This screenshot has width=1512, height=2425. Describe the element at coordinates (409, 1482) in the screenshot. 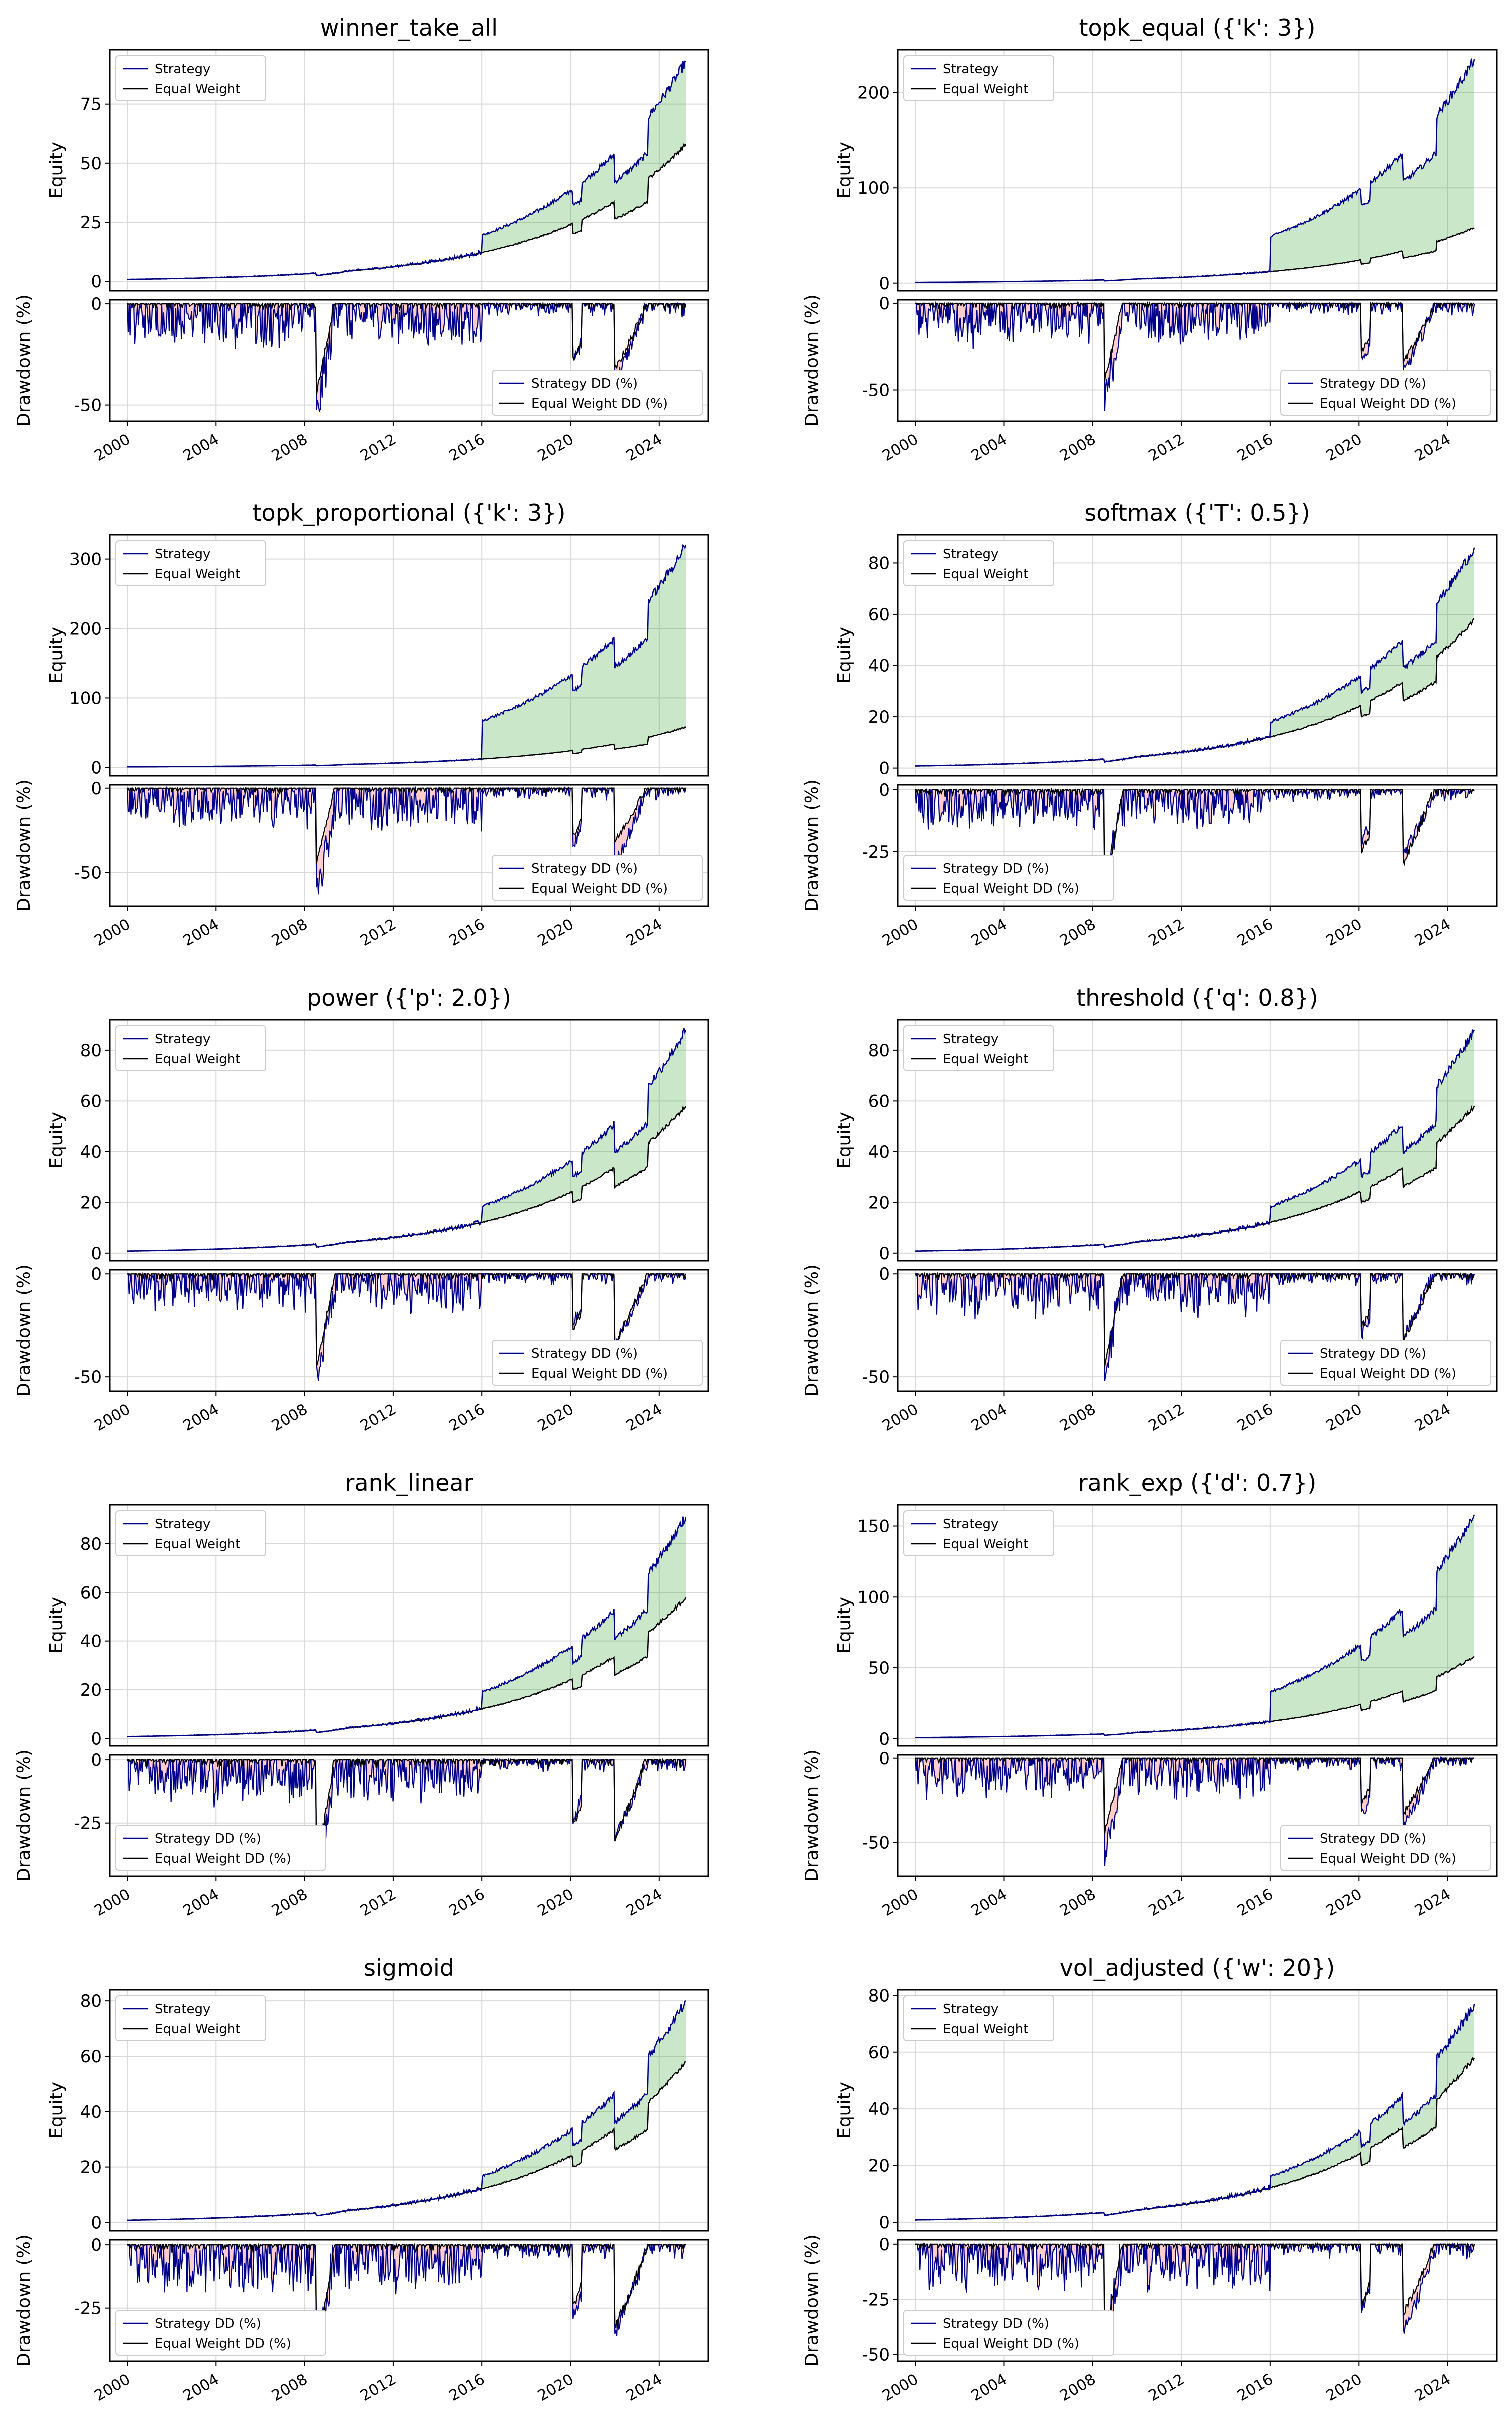

I see `subplot-title: rank_linear` at that location.